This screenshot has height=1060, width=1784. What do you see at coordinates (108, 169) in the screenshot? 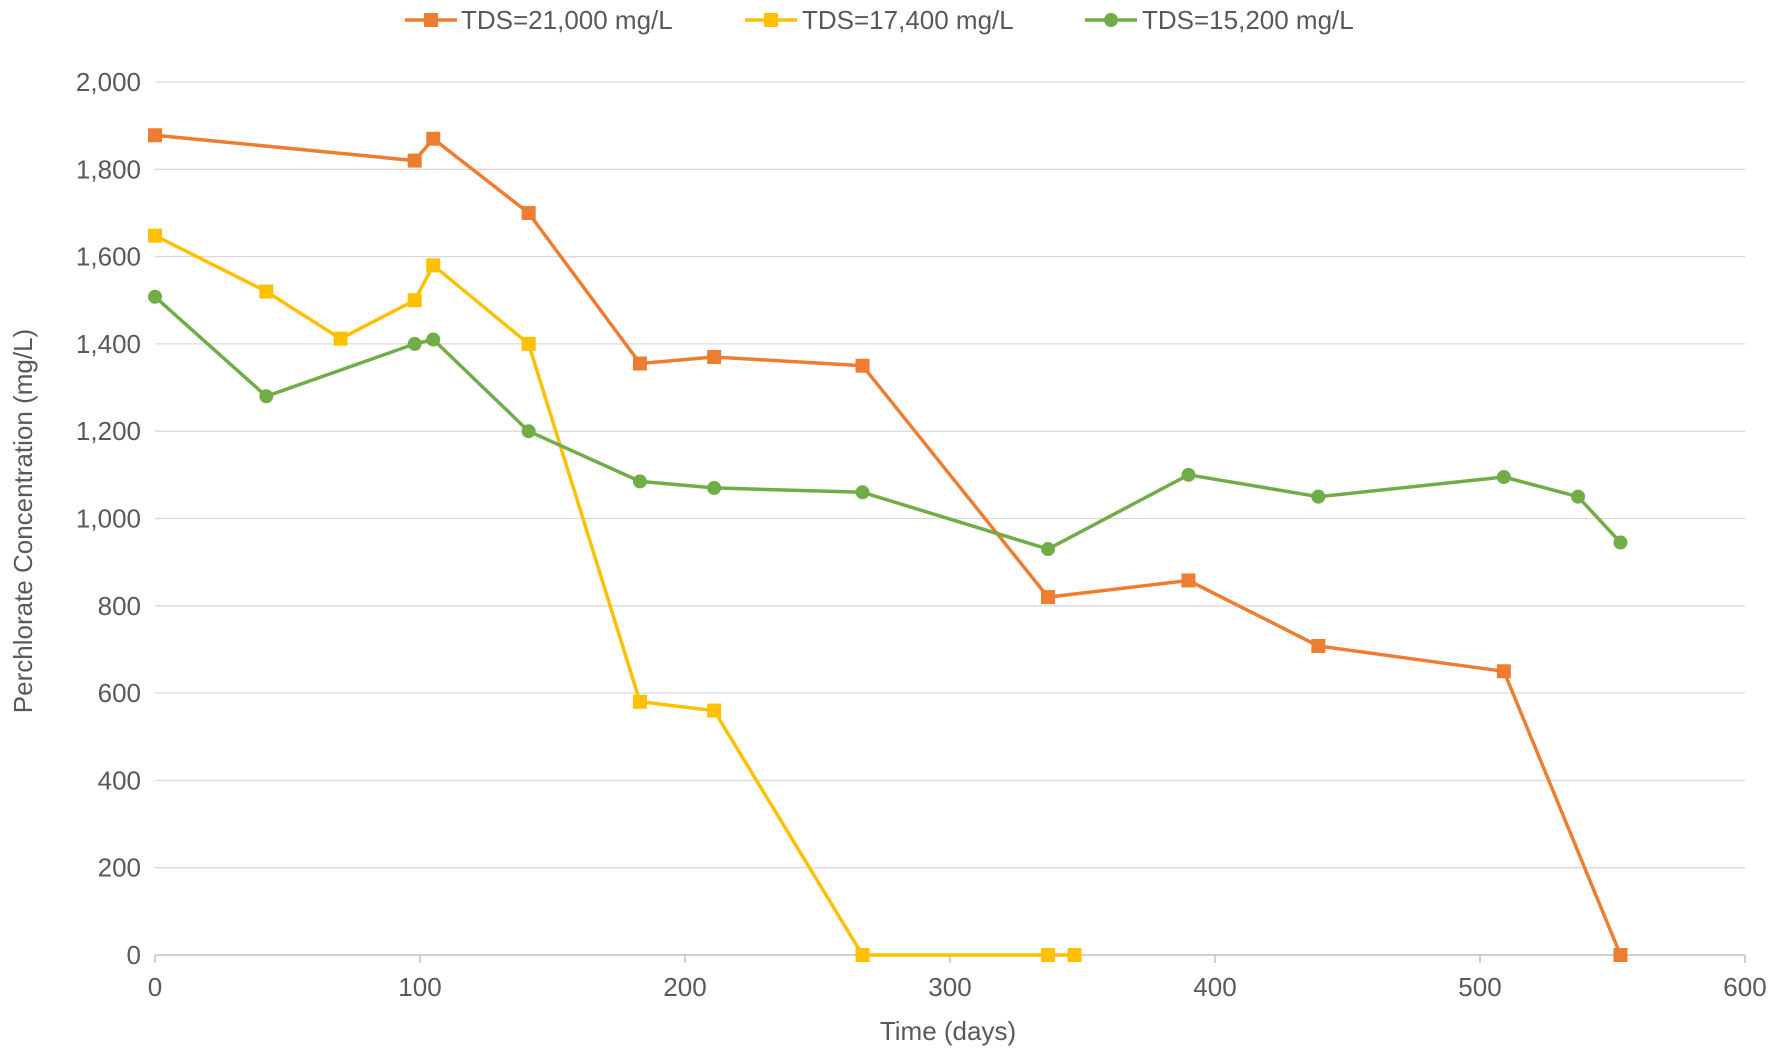
I see `y-tick-label: 1,800` at bounding box center [108, 169].